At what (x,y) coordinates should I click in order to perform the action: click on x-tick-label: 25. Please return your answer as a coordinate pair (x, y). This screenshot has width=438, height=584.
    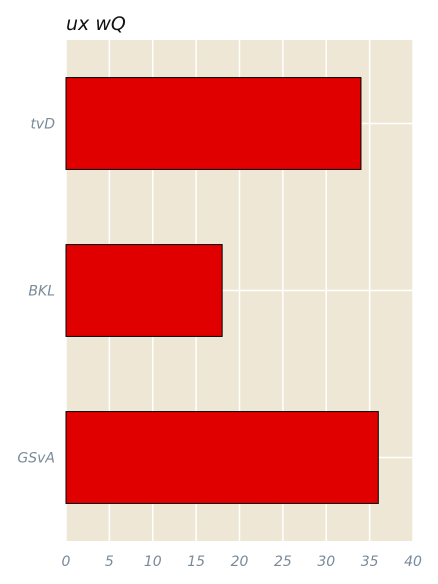
    Looking at the image, I should click on (283, 562).